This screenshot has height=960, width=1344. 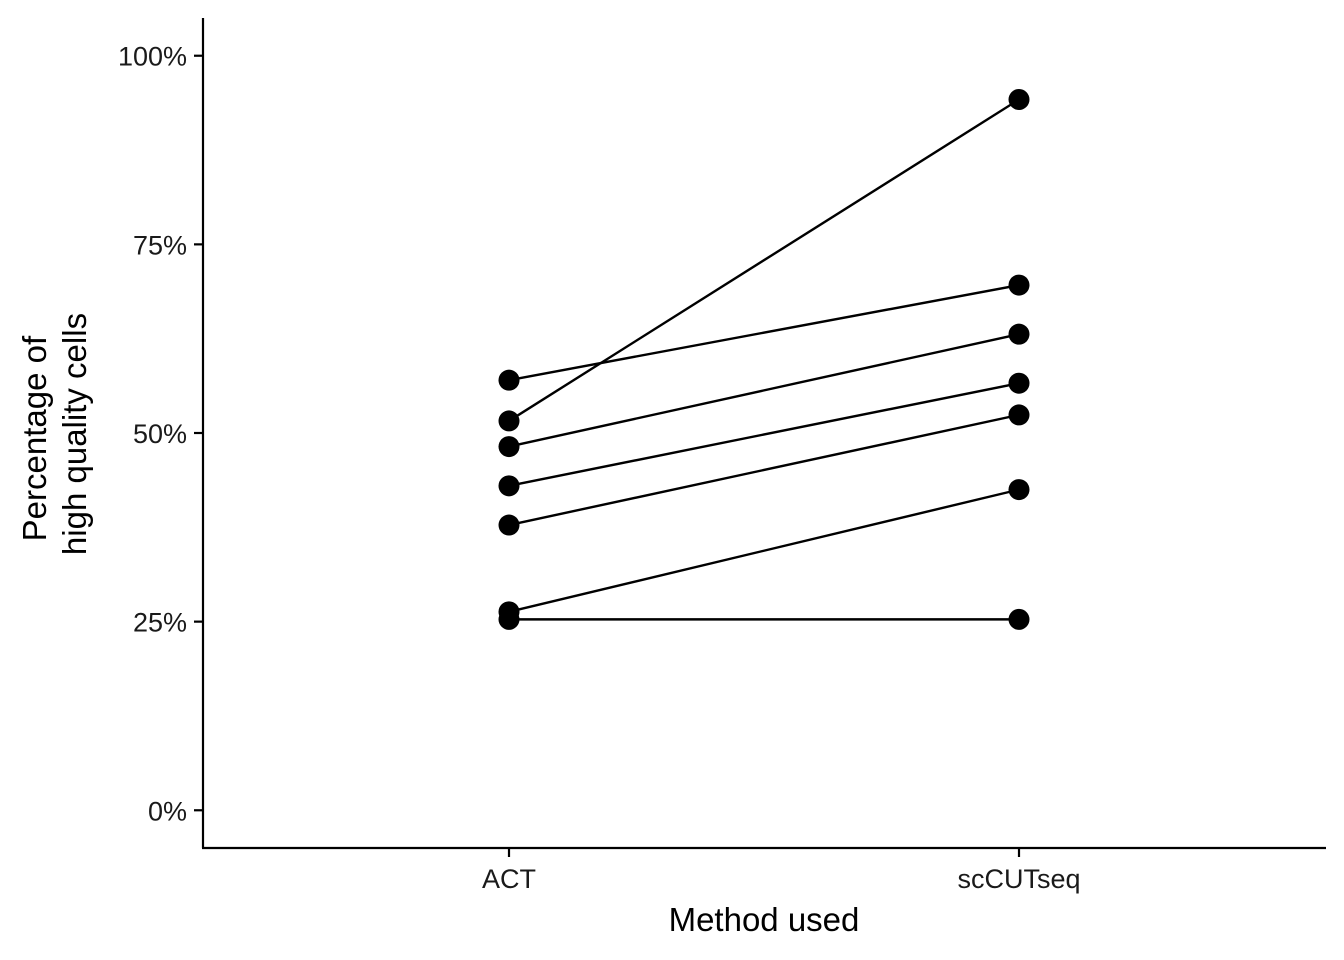 What do you see at coordinates (1019, 334) in the screenshot?
I see `data-point-3-scCUTseq` at bounding box center [1019, 334].